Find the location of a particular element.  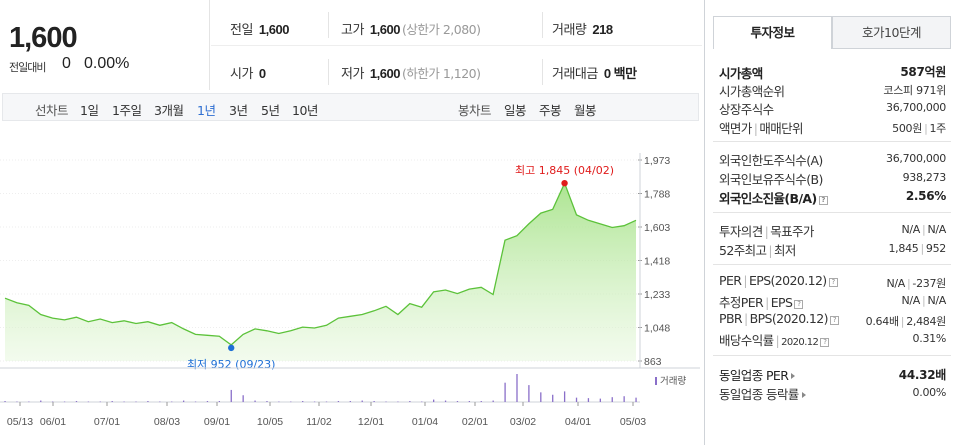

tab-investment-info: 투자정보 is located at coordinates (772, 32).